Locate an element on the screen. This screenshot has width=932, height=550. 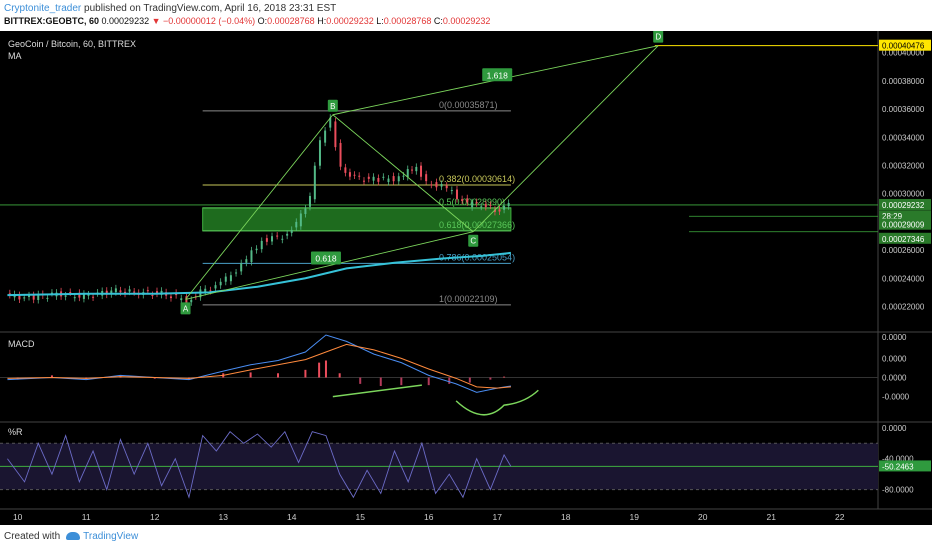
pattern-point-label: C is located at coordinates (473, 241).